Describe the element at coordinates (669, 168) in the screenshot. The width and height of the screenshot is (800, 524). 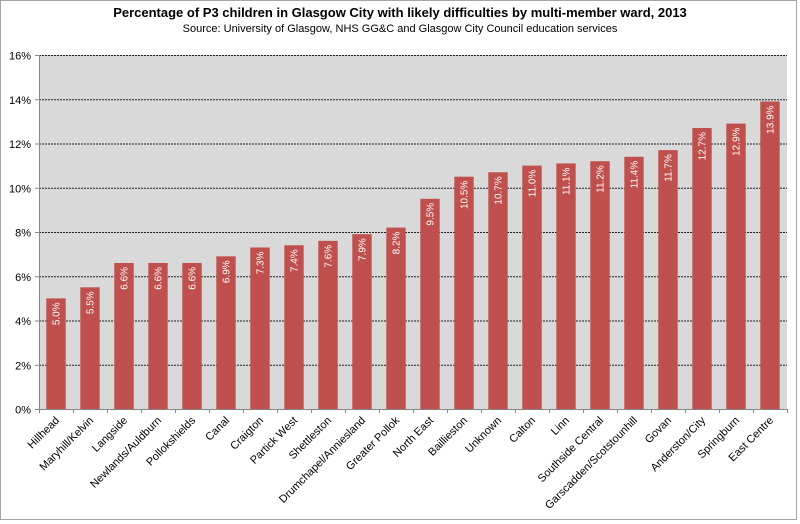
I see `bar-data-label: 11.7%` at that location.